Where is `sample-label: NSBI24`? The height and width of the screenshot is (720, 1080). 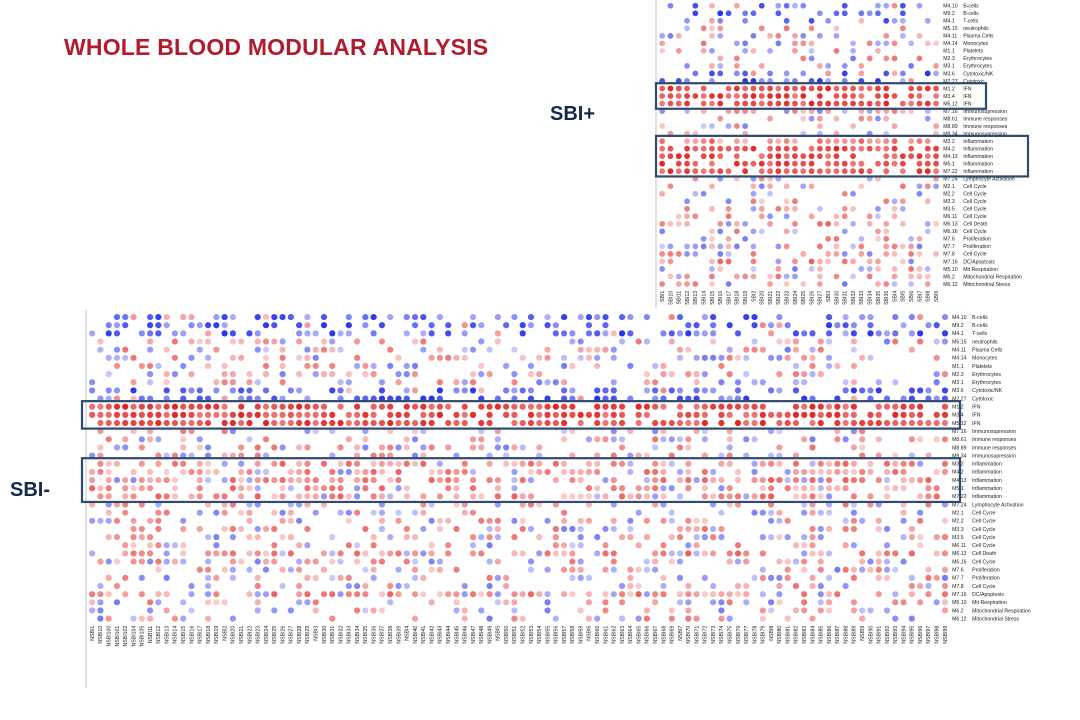
sample-label: NSBI24 is located at coordinates (267, 635).